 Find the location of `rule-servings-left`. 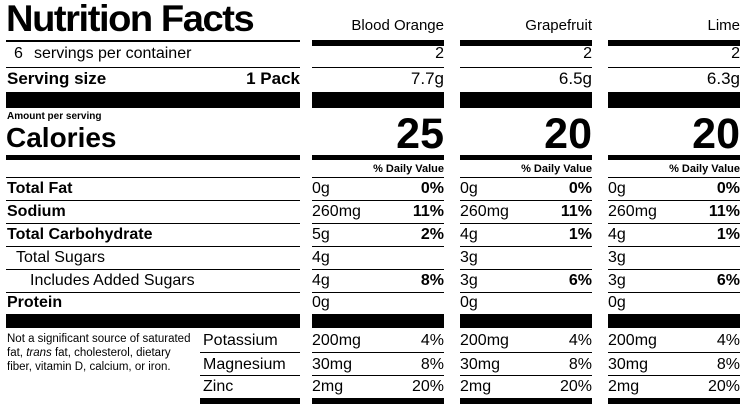

rule-servings-left is located at coordinates (153, 67).